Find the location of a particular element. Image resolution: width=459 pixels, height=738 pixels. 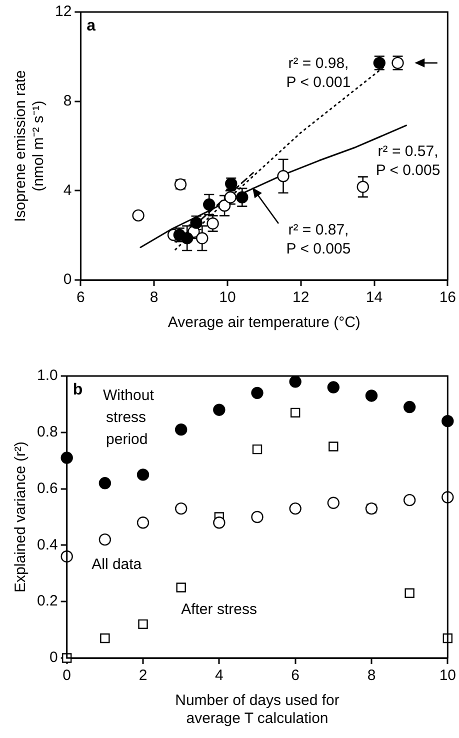

annotation: r² = 0.87, P < 0.005 is located at coordinates (318, 239).